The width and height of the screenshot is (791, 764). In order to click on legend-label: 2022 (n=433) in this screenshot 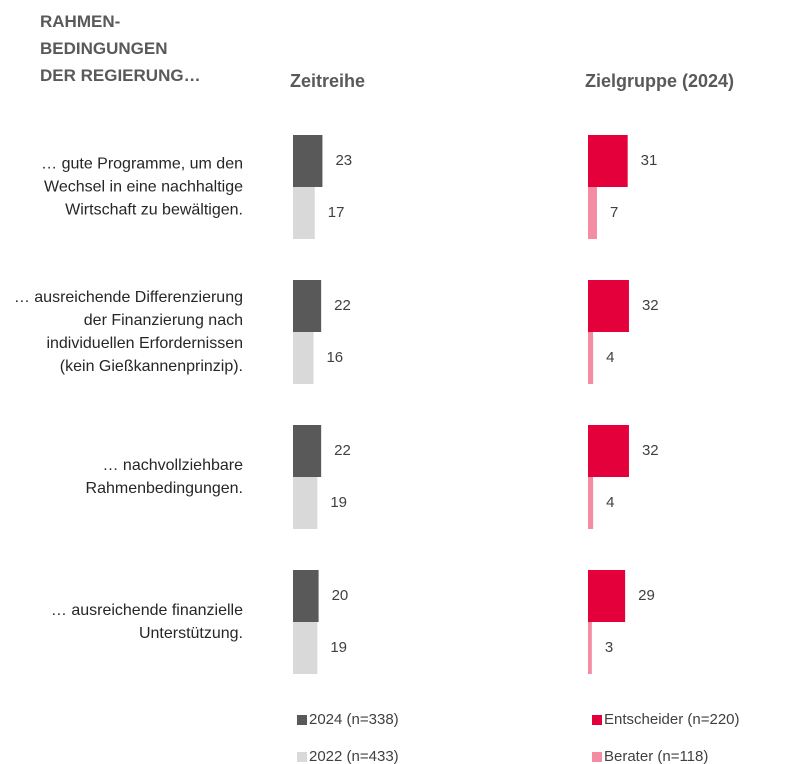, I will do `click(354, 756)`.